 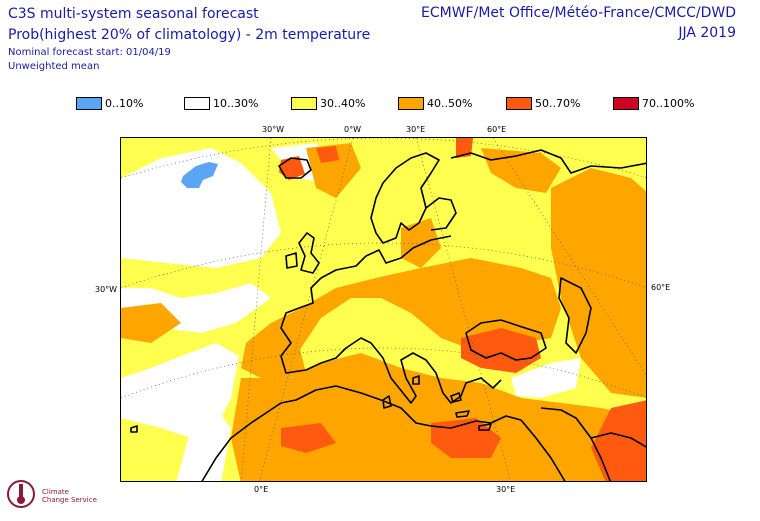 I want to click on grid-label-lon: 0°W, so click(x=352, y=129).